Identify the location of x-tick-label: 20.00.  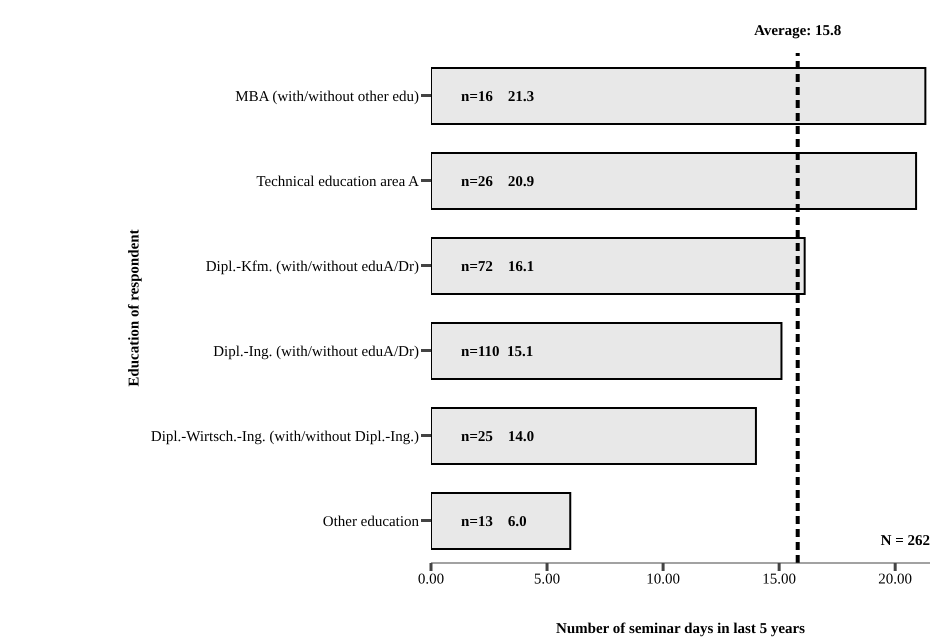
(895, 580).